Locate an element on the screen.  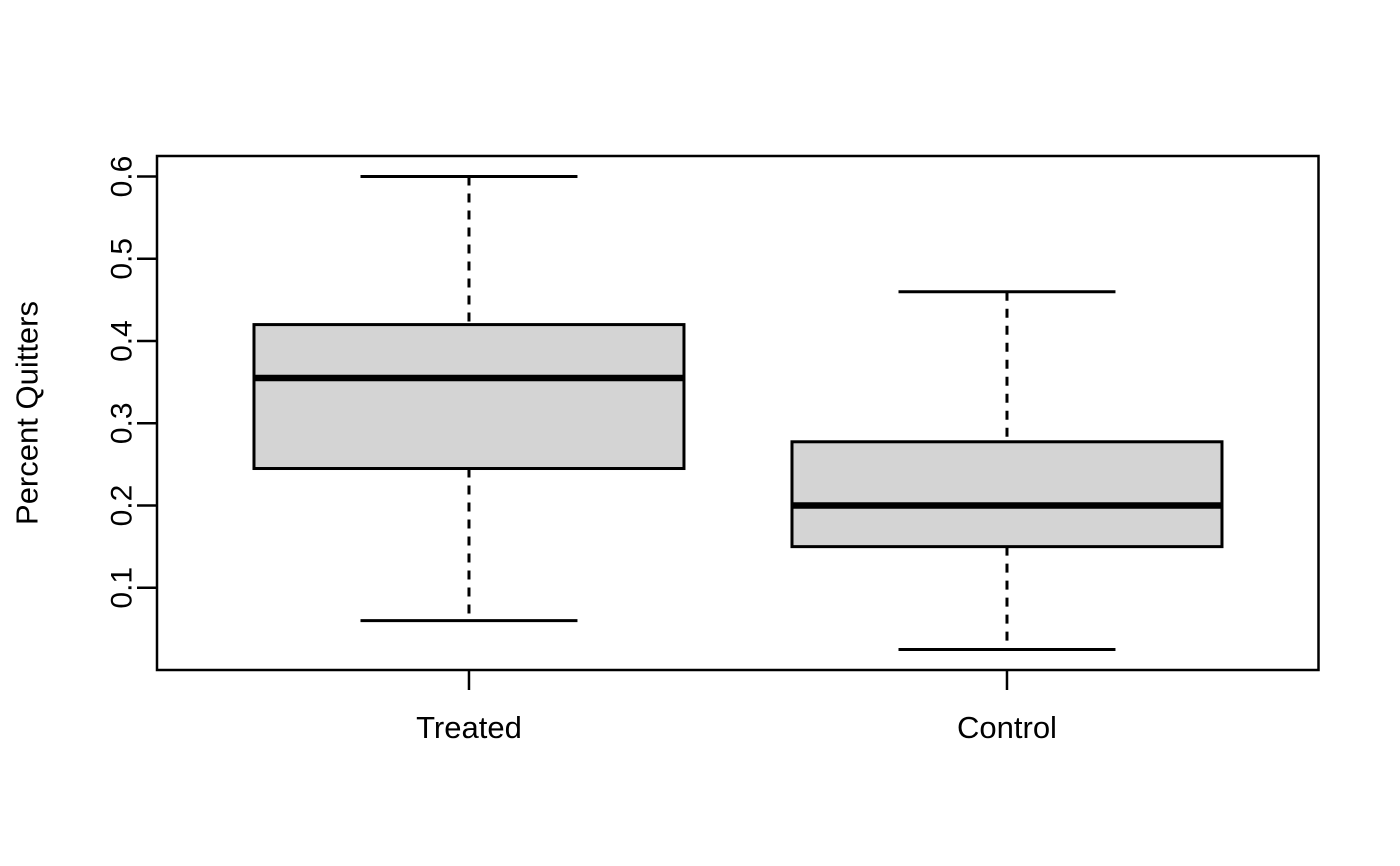
y-tick-label: 0.3 is located at coordinates (122, 423).